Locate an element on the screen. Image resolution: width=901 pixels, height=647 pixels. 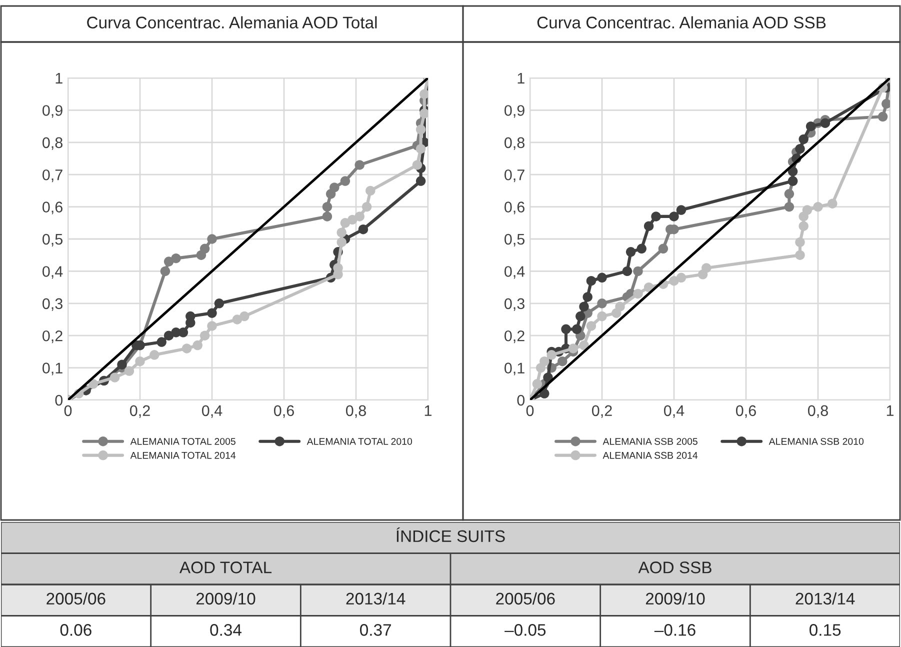
text: 0.06 is located at coordinates (76, 630).